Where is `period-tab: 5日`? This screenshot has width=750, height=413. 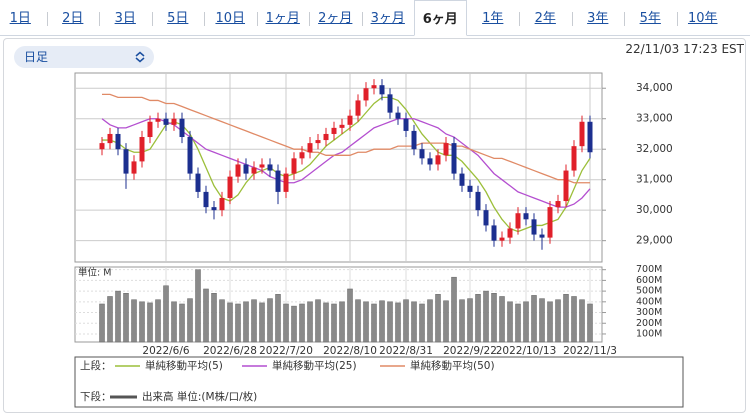
period-tab: 5日 is located at coordinates (178, 17).